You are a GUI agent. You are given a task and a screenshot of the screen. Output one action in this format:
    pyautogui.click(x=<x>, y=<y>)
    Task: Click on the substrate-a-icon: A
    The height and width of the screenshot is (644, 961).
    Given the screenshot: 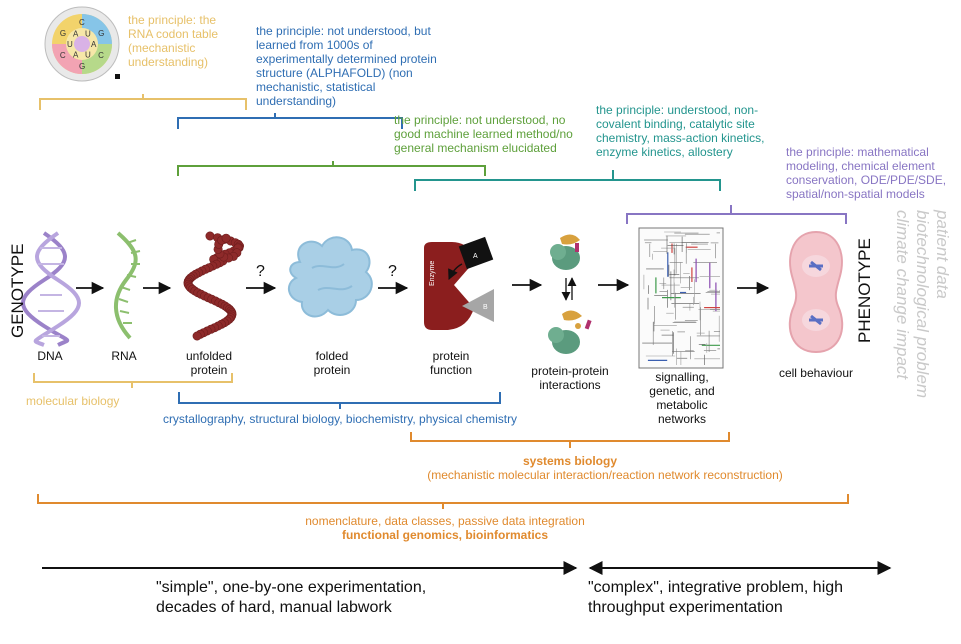 What is the action you would take?
    pyautogui.click(x=476, y=253)
    